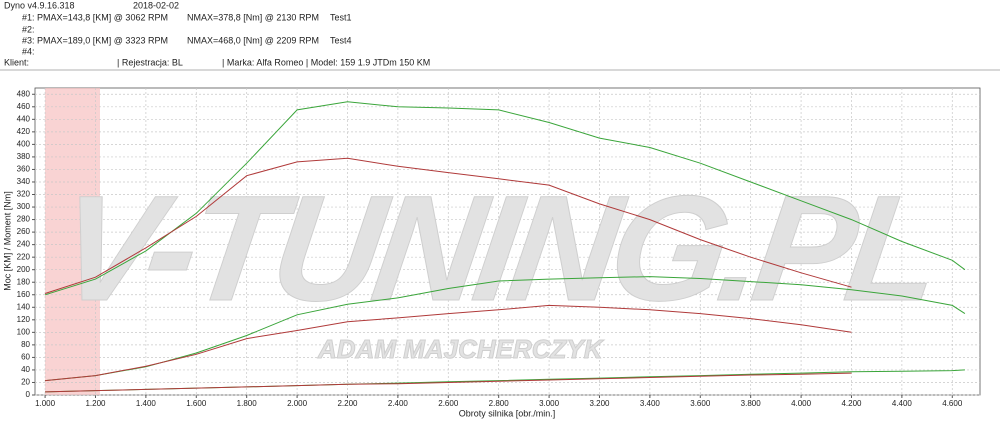  What do you see at coordinates (751, 403) in the screenshot?
I see `x-tick-label: 3.800` at bounding box center [751, 403].